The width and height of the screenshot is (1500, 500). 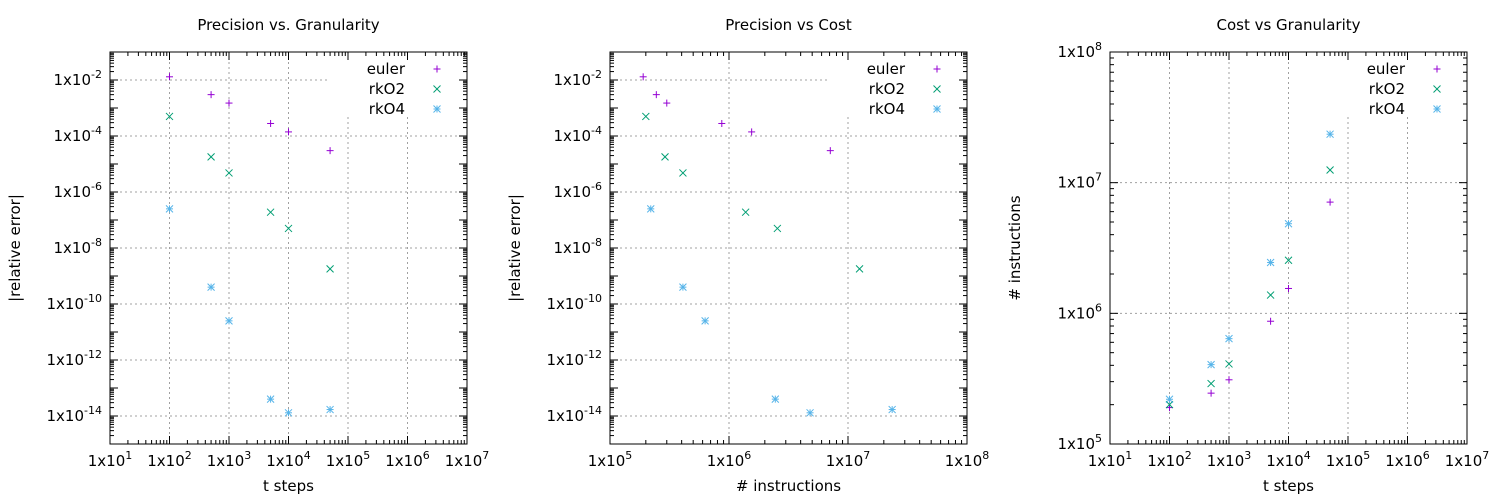 What do you see at coordinates (771, 311) in the screenshot?
I see `series-rkO4` at bounding box center [771, 311].